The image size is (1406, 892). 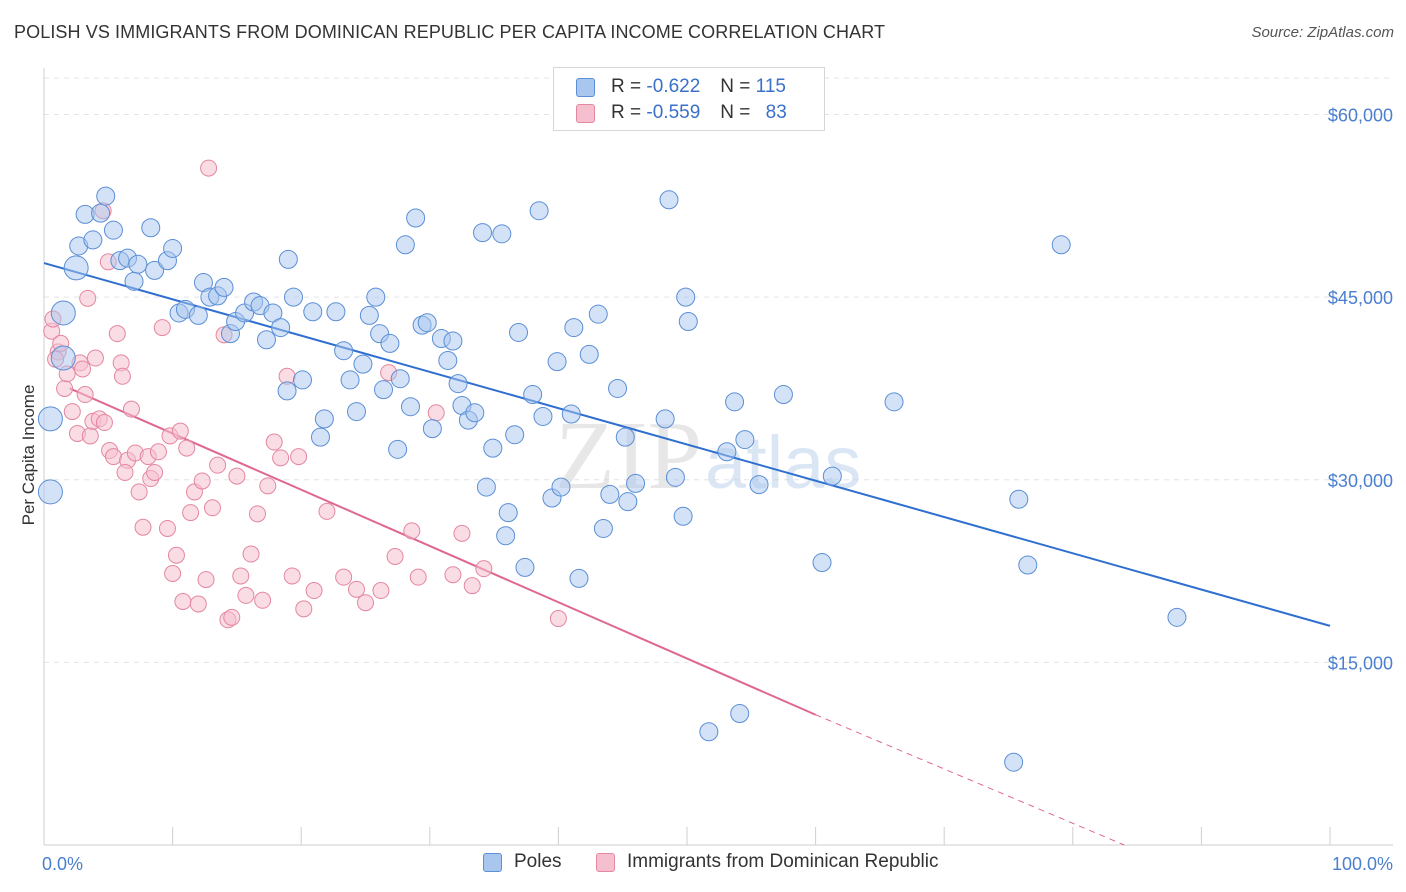 What do you see at coordinates (522, 862) in the screenshot?
I see `bottom-legend-poles: Poles` at bounding box center [522, 862].